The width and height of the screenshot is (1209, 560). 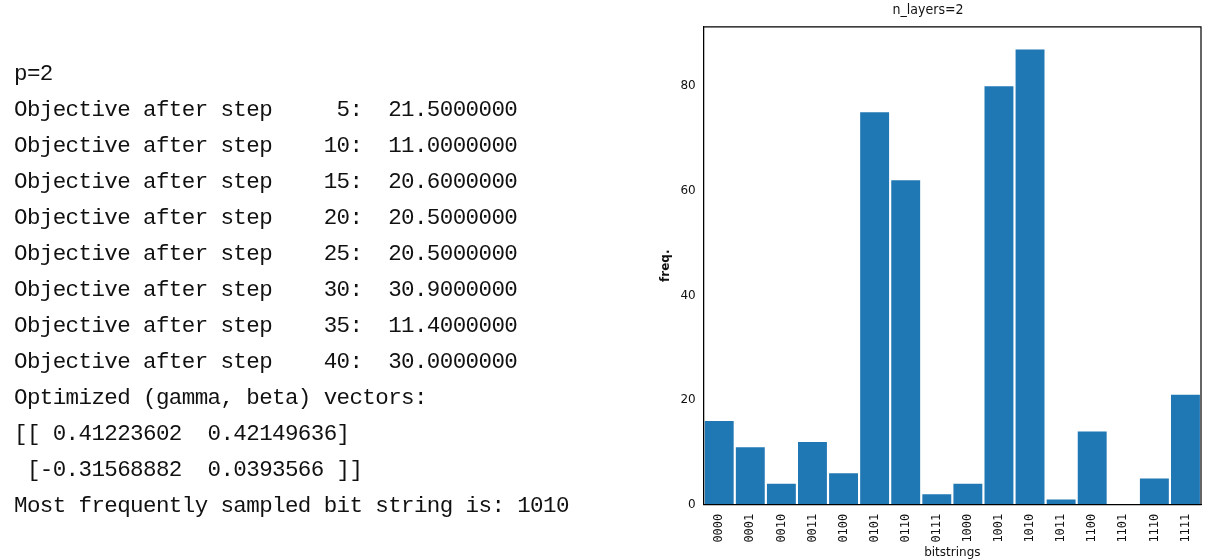 I want to click on x-tick-label: 1101, so click(x=1122, y=528).